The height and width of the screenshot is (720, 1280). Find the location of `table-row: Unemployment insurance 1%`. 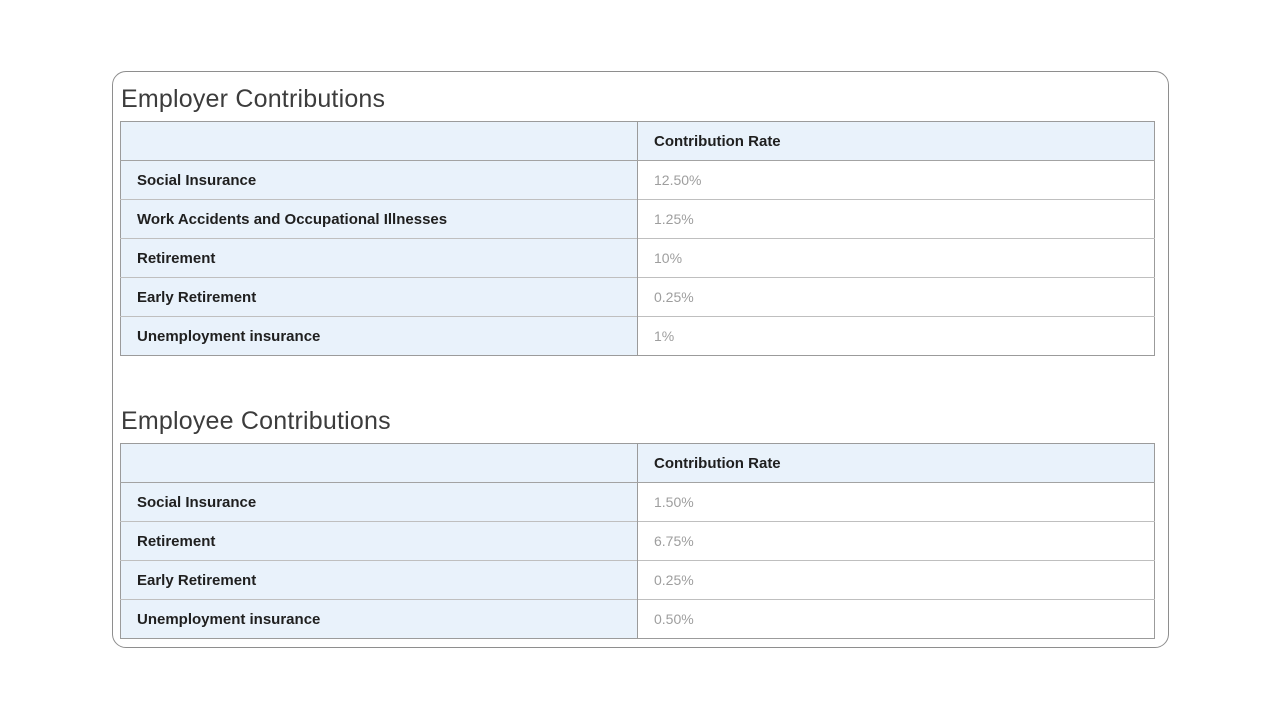

table-row: Unemployment insurance 1% is located at coordinates (637, 336).